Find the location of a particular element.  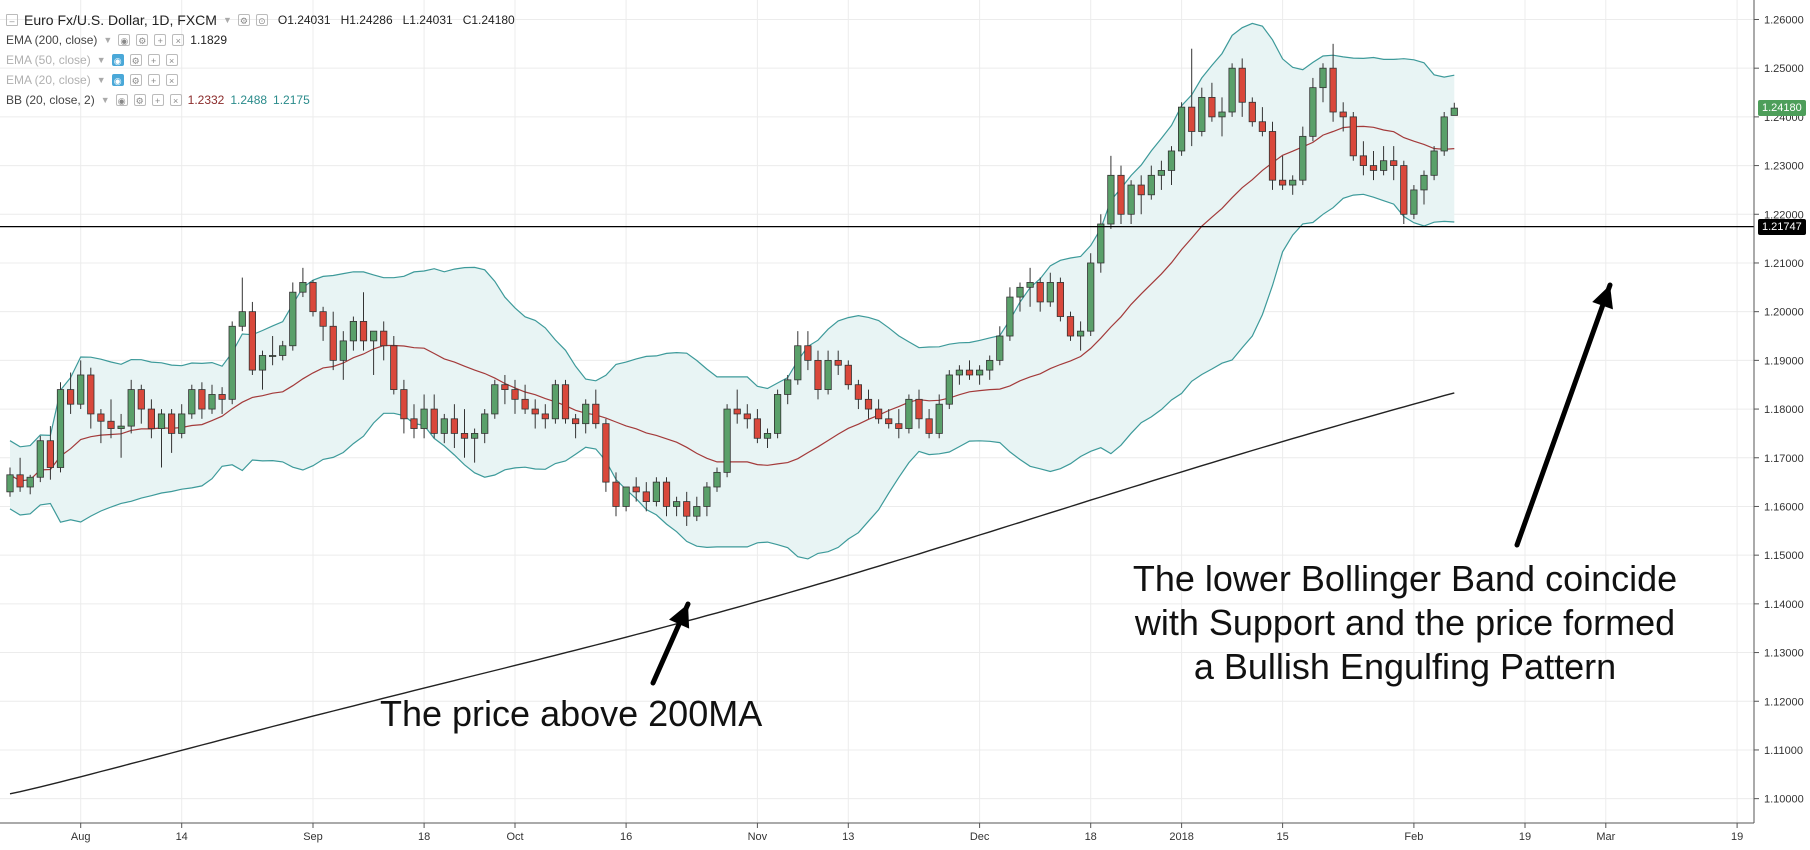

x-tick-label: Mar is located at coordinates (1605, 837).